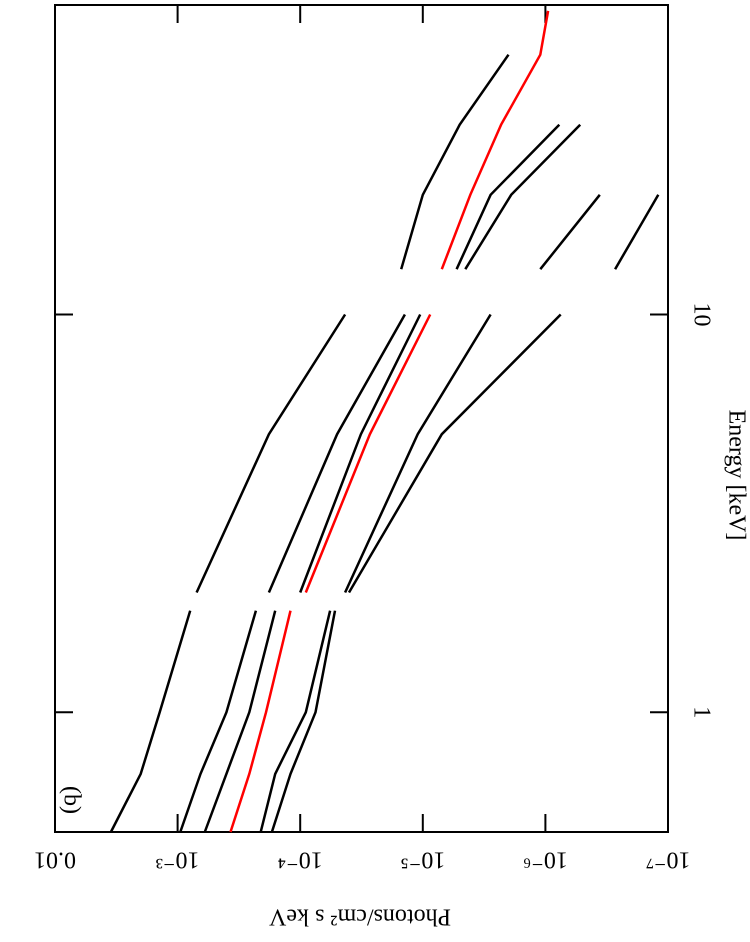 The image size is (750, 942). What do you see at coordinates (178, 859) in the screenshot?
I see `y-tick-label: 10⁻³` at bounding box center [178, 859].